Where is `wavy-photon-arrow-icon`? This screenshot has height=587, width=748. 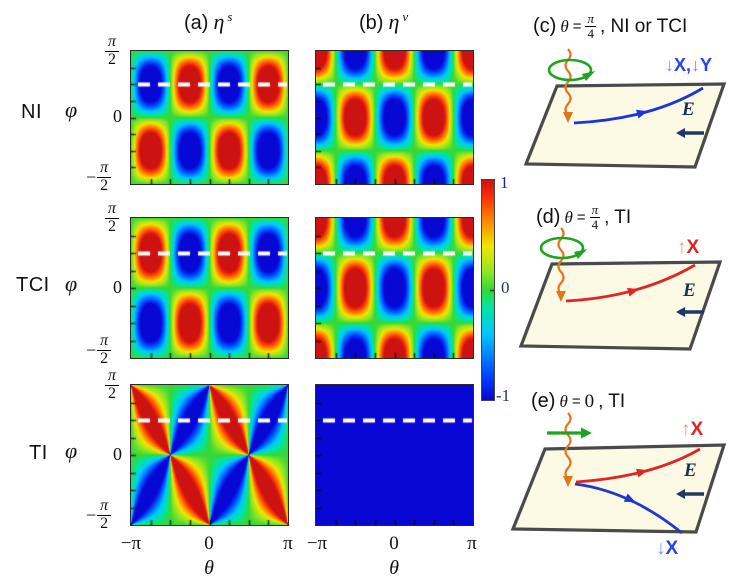
wavy-photon-arrow-icon is located at coordinates (568, 446).